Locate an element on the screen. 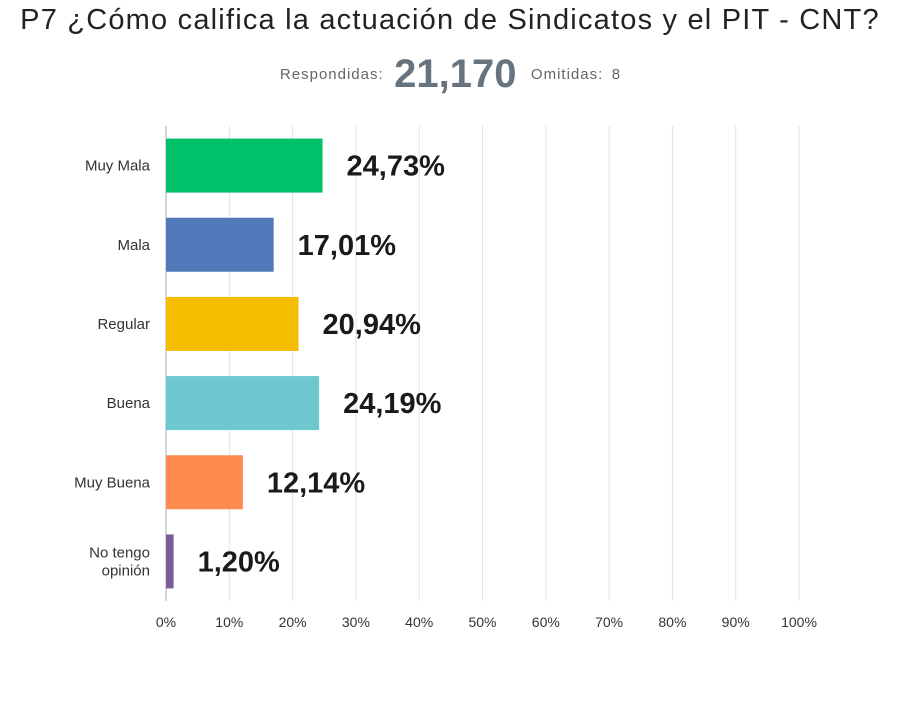 The width and height of the screenshot is (900, 703). x-tick-label: 40% is located at coordinates (419, 622).